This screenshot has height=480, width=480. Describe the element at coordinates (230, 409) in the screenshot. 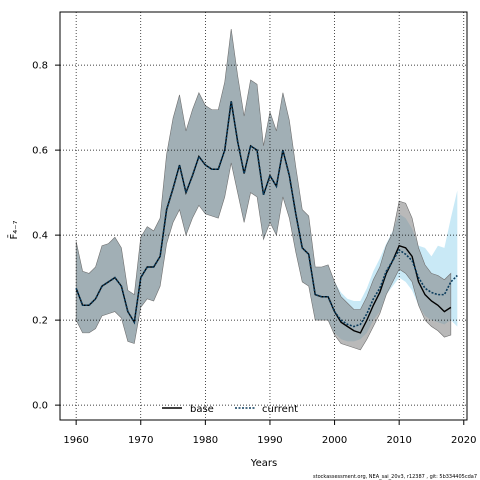

I see `legend: base current` at that location.